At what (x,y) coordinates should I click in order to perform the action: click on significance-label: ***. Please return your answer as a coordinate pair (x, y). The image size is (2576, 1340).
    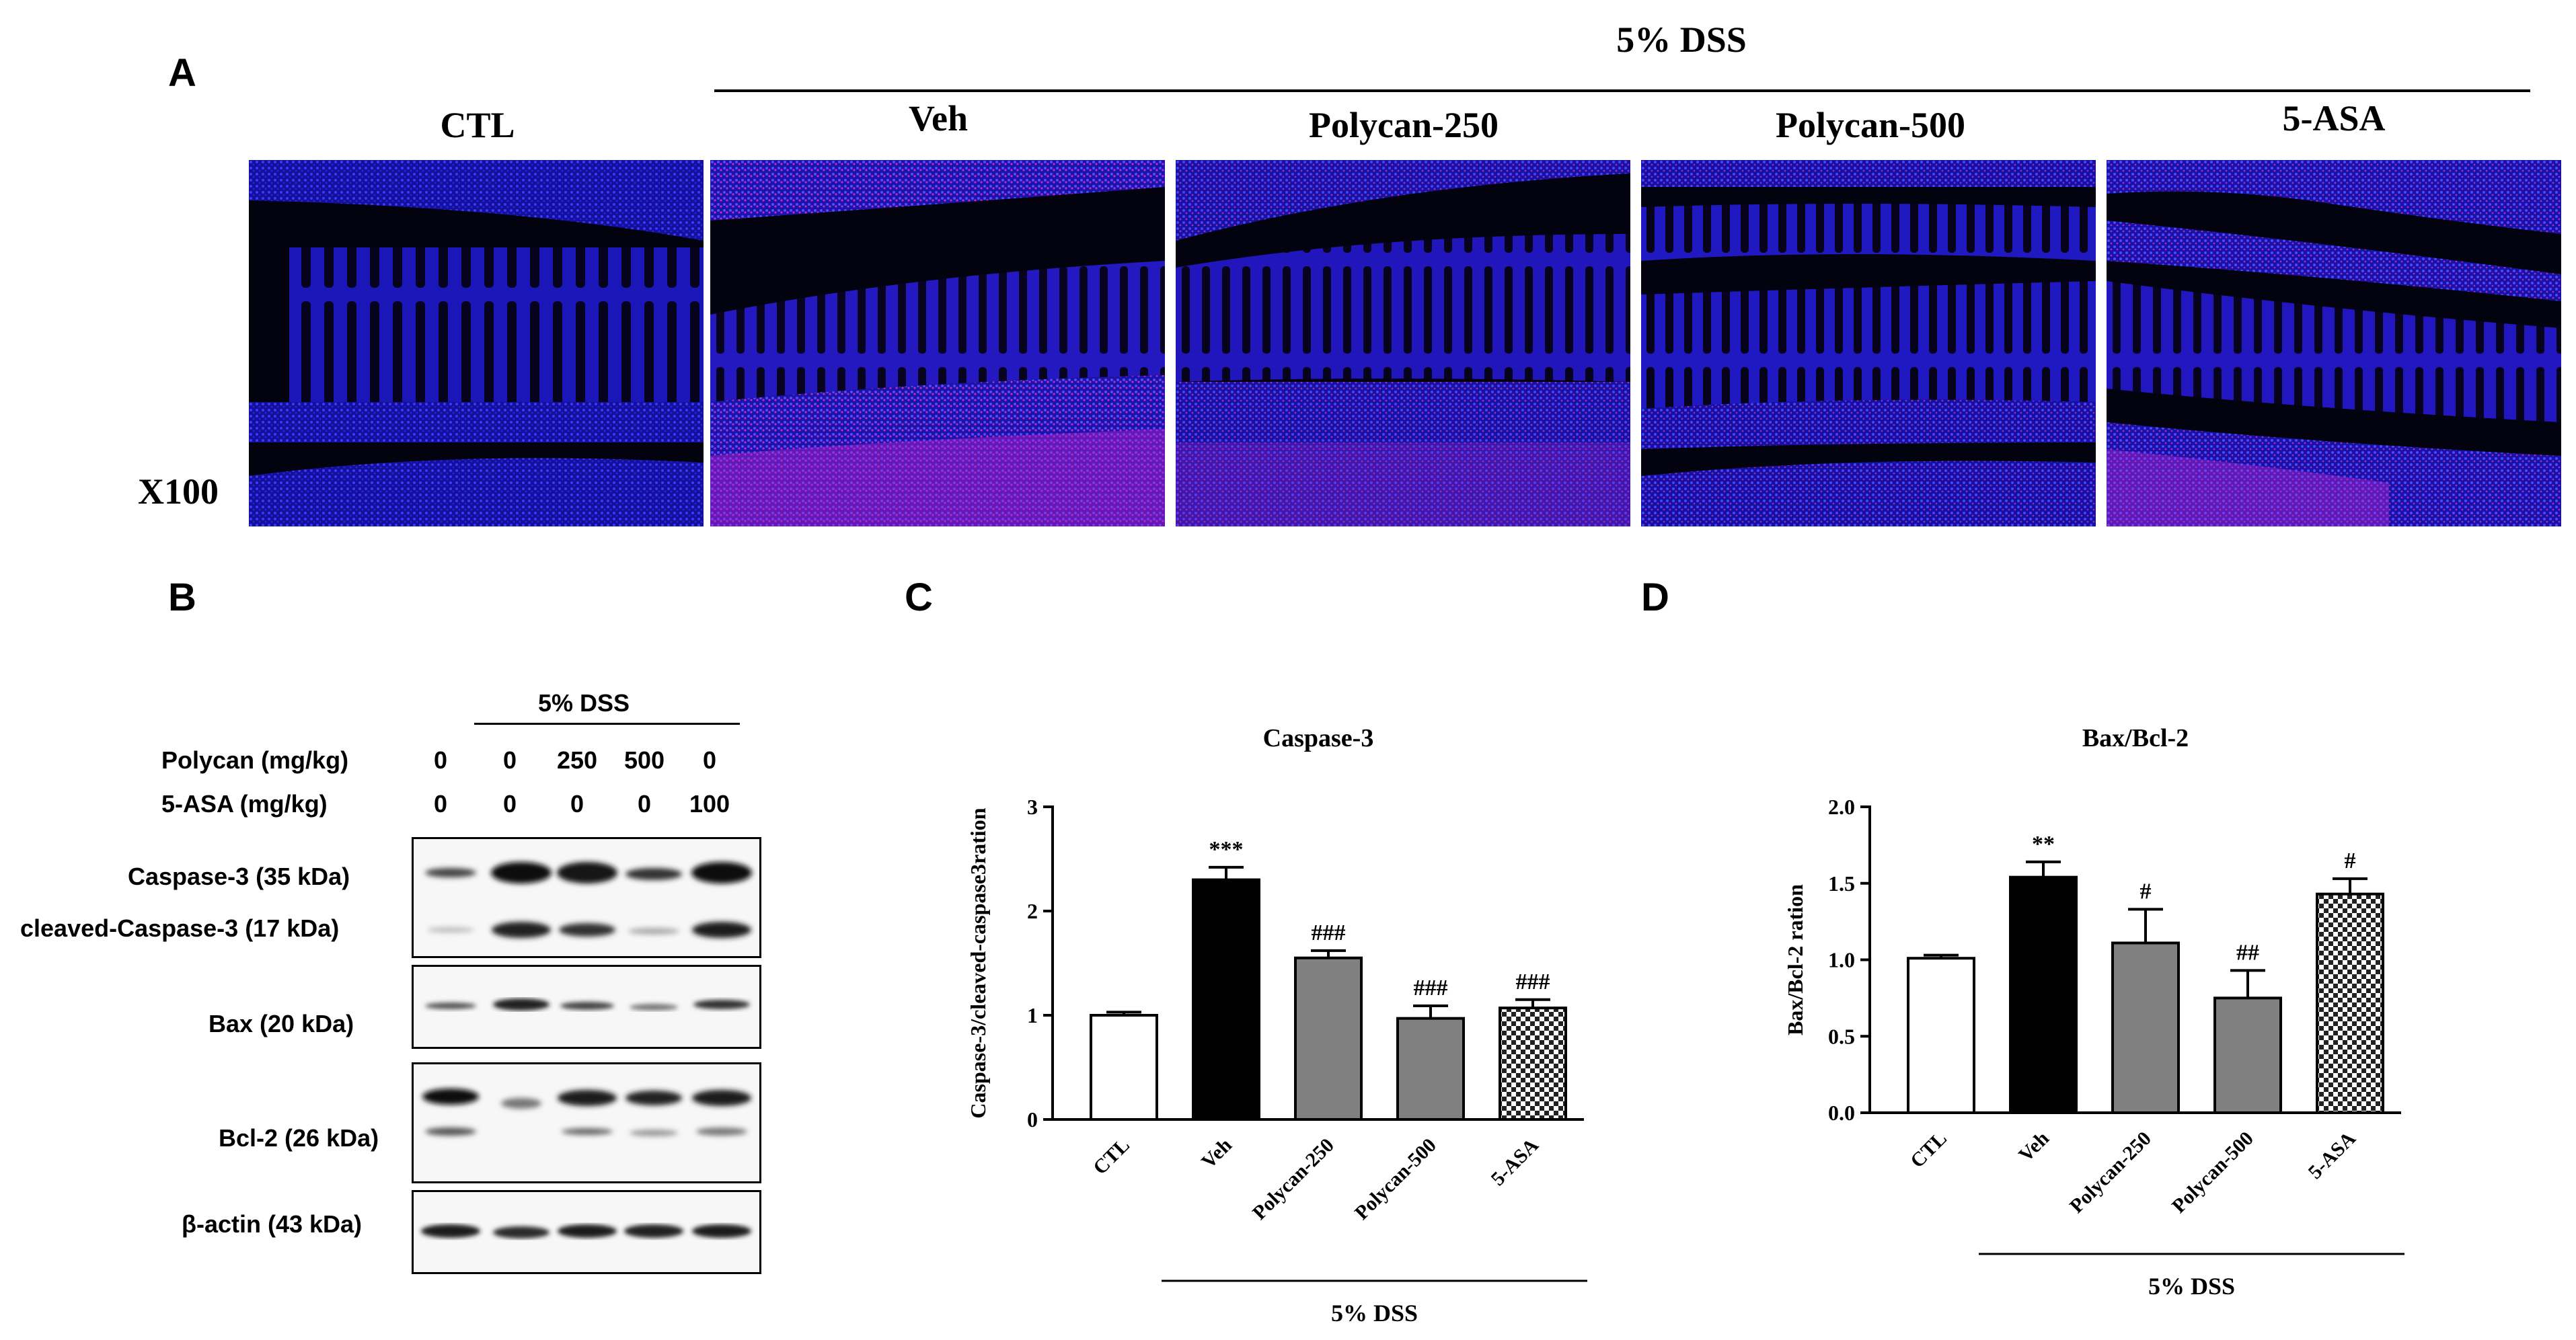
    Looking at the image, I should click on (1226, 849).